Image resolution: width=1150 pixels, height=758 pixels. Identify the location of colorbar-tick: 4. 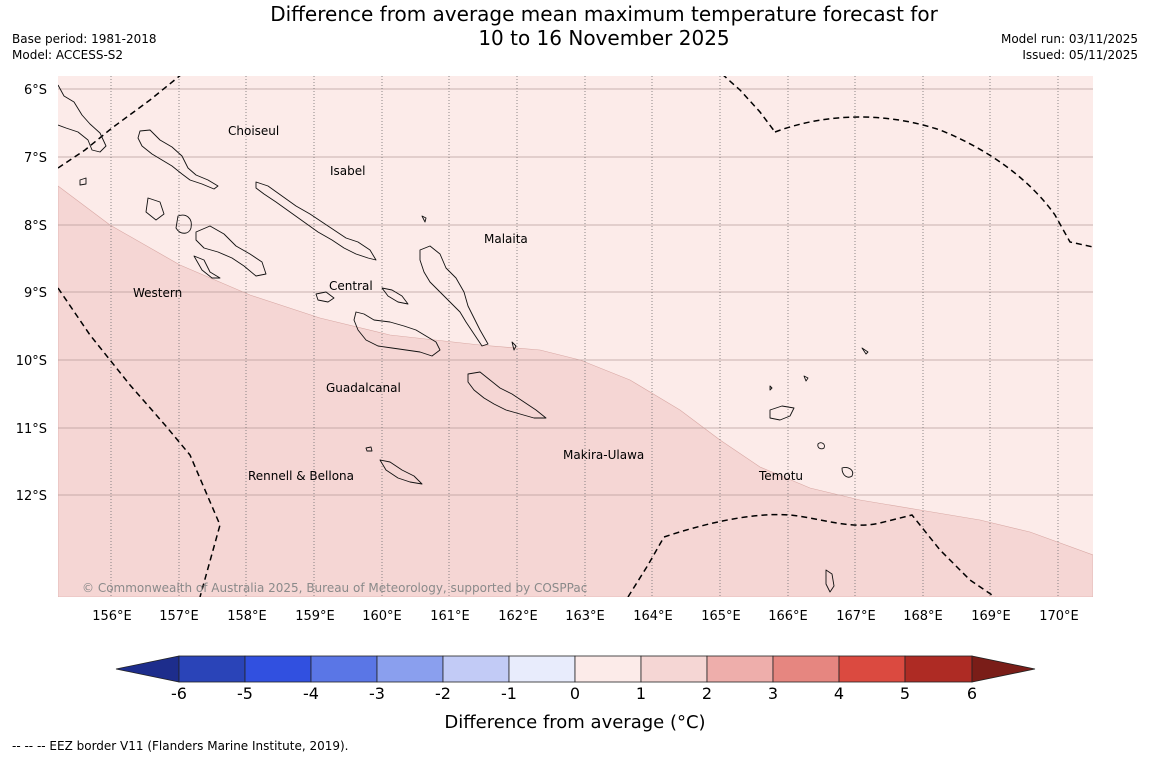
(839, 693).